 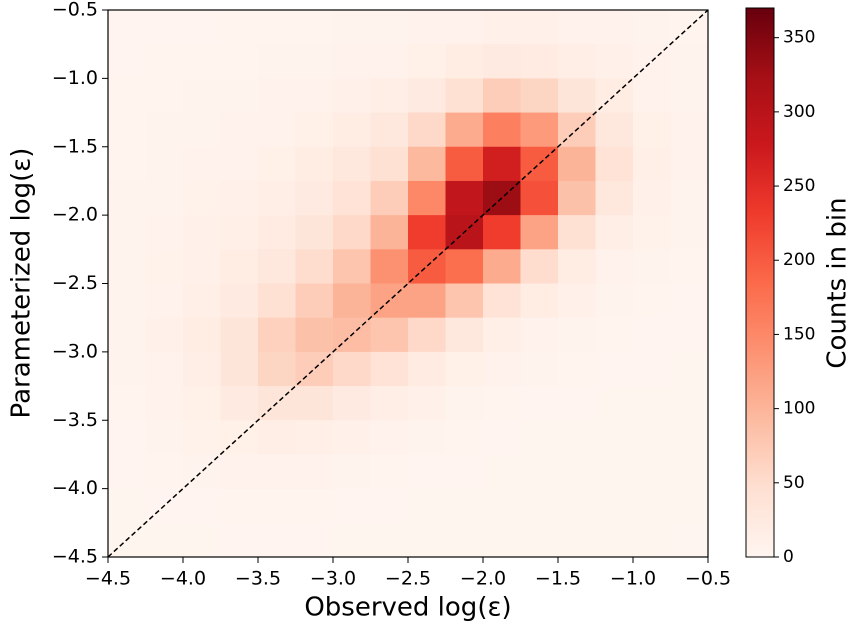 What do you see at coordinates (708, 579) in the screenshot?
I see `x-tick-label: −0.5` at bounding box center [708, 579].